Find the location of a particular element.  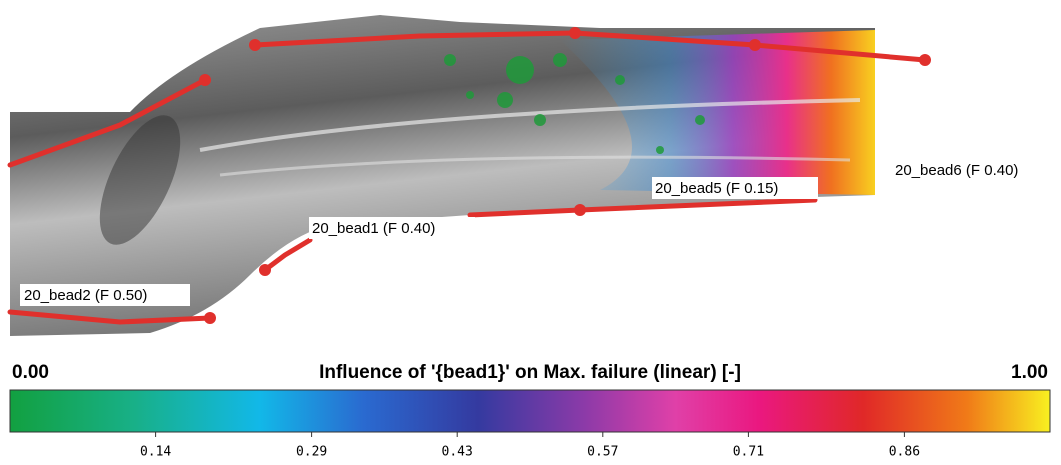

tick-label: 0.86 is located at coordinates (904, 452).